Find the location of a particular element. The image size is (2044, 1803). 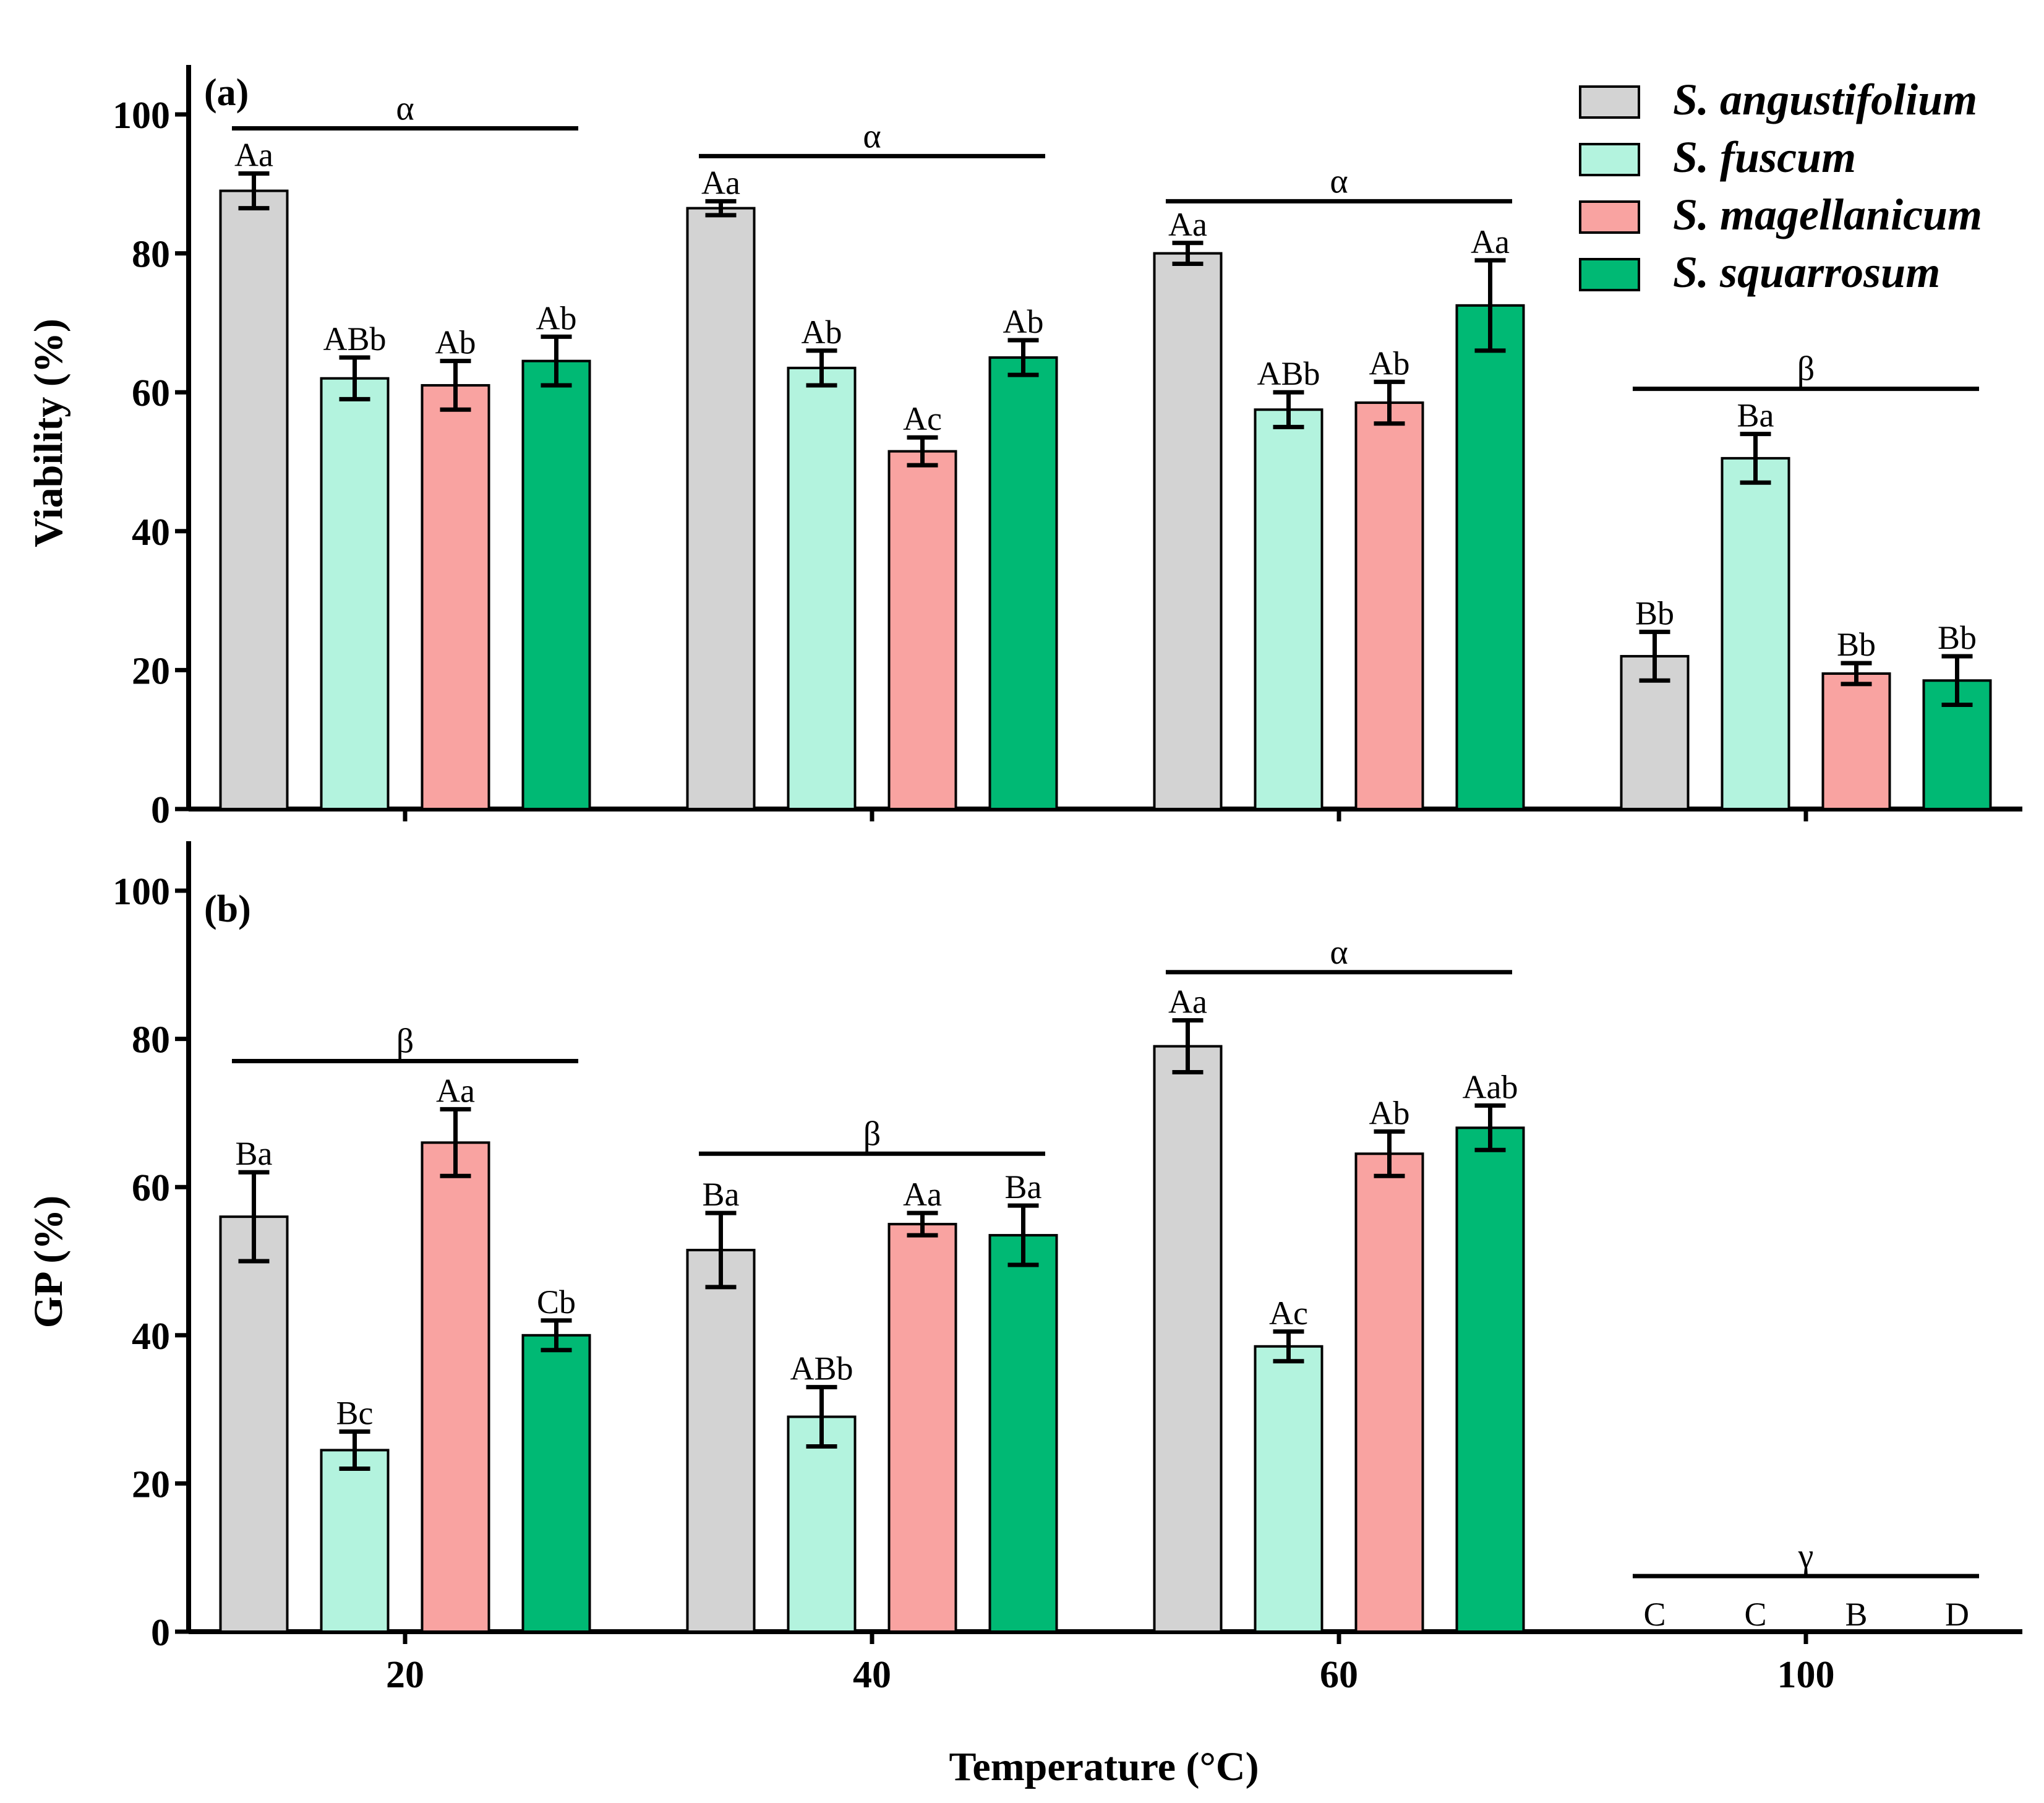

panel-b-letter-s-magellanicum-100: B is located at coordinates (1856, 1614).